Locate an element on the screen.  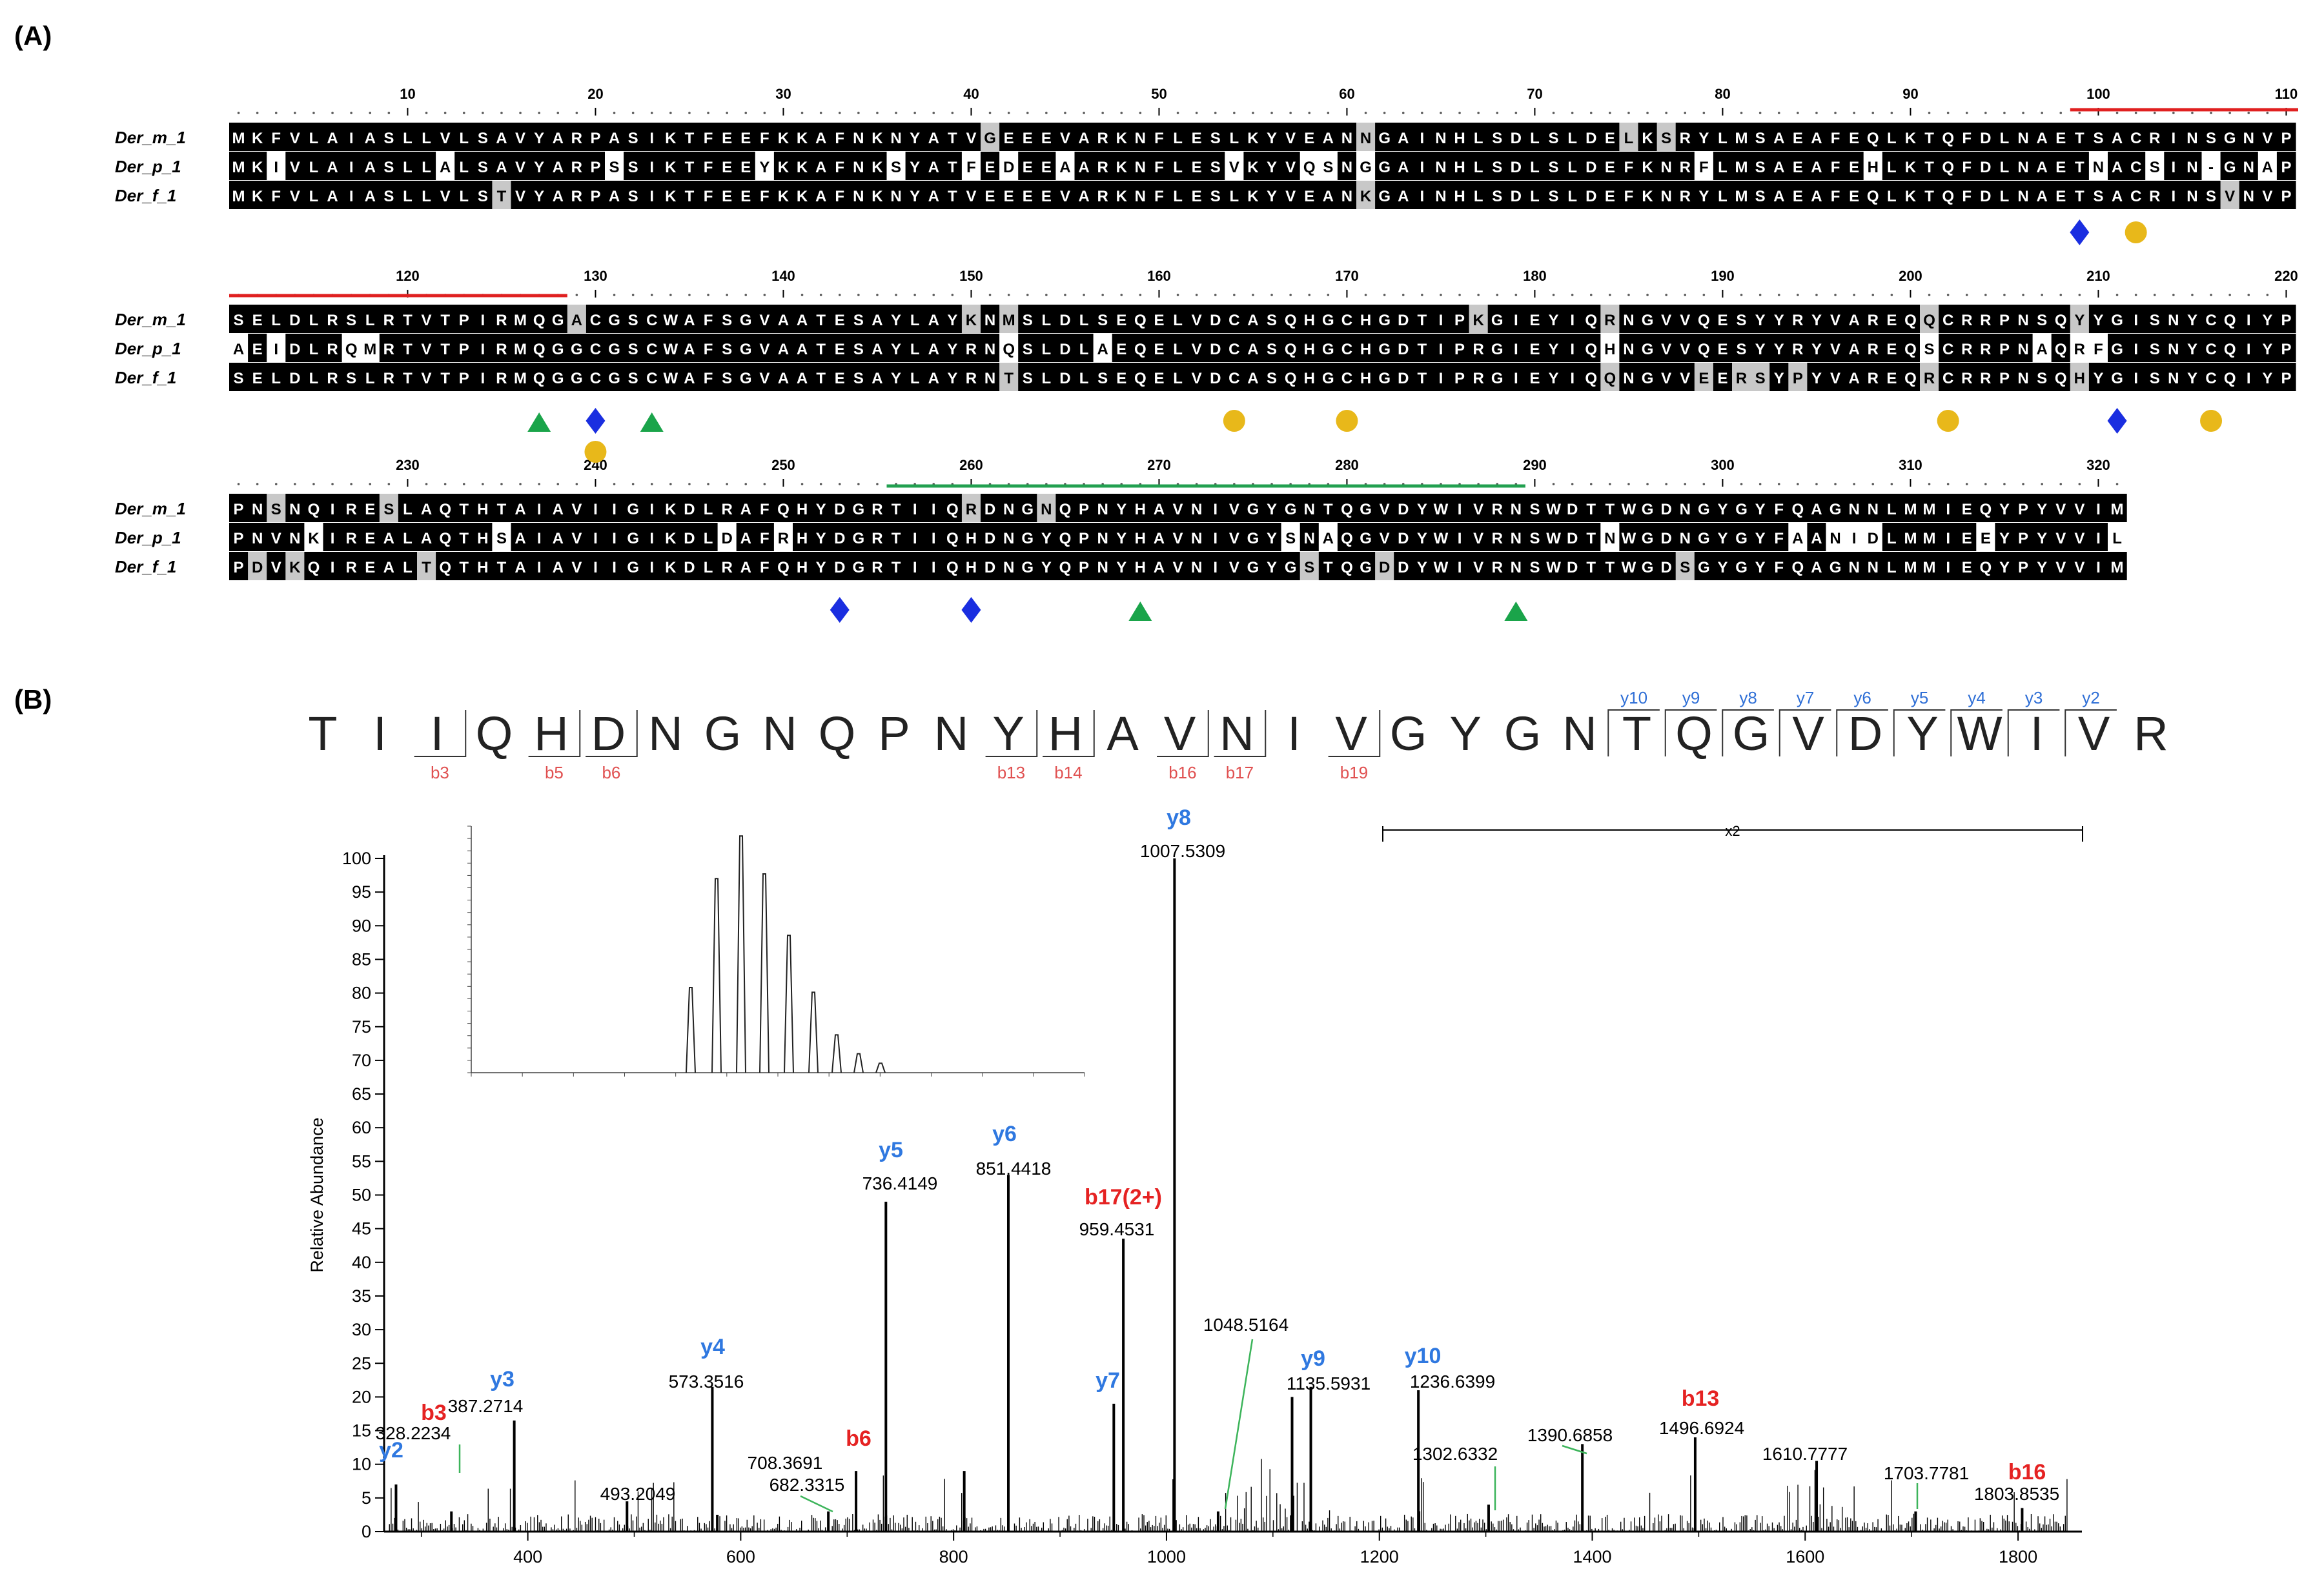
residue: M is located at coordinates (1910, 539).